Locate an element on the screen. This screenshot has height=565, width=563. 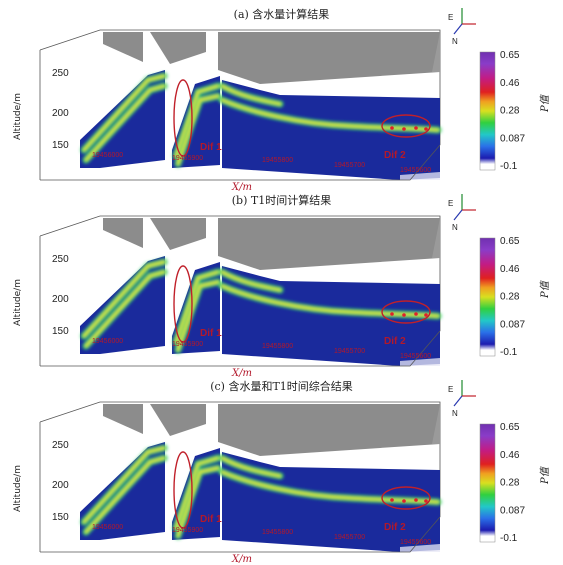
colorbar-bar is located at coordinates (487, 297).